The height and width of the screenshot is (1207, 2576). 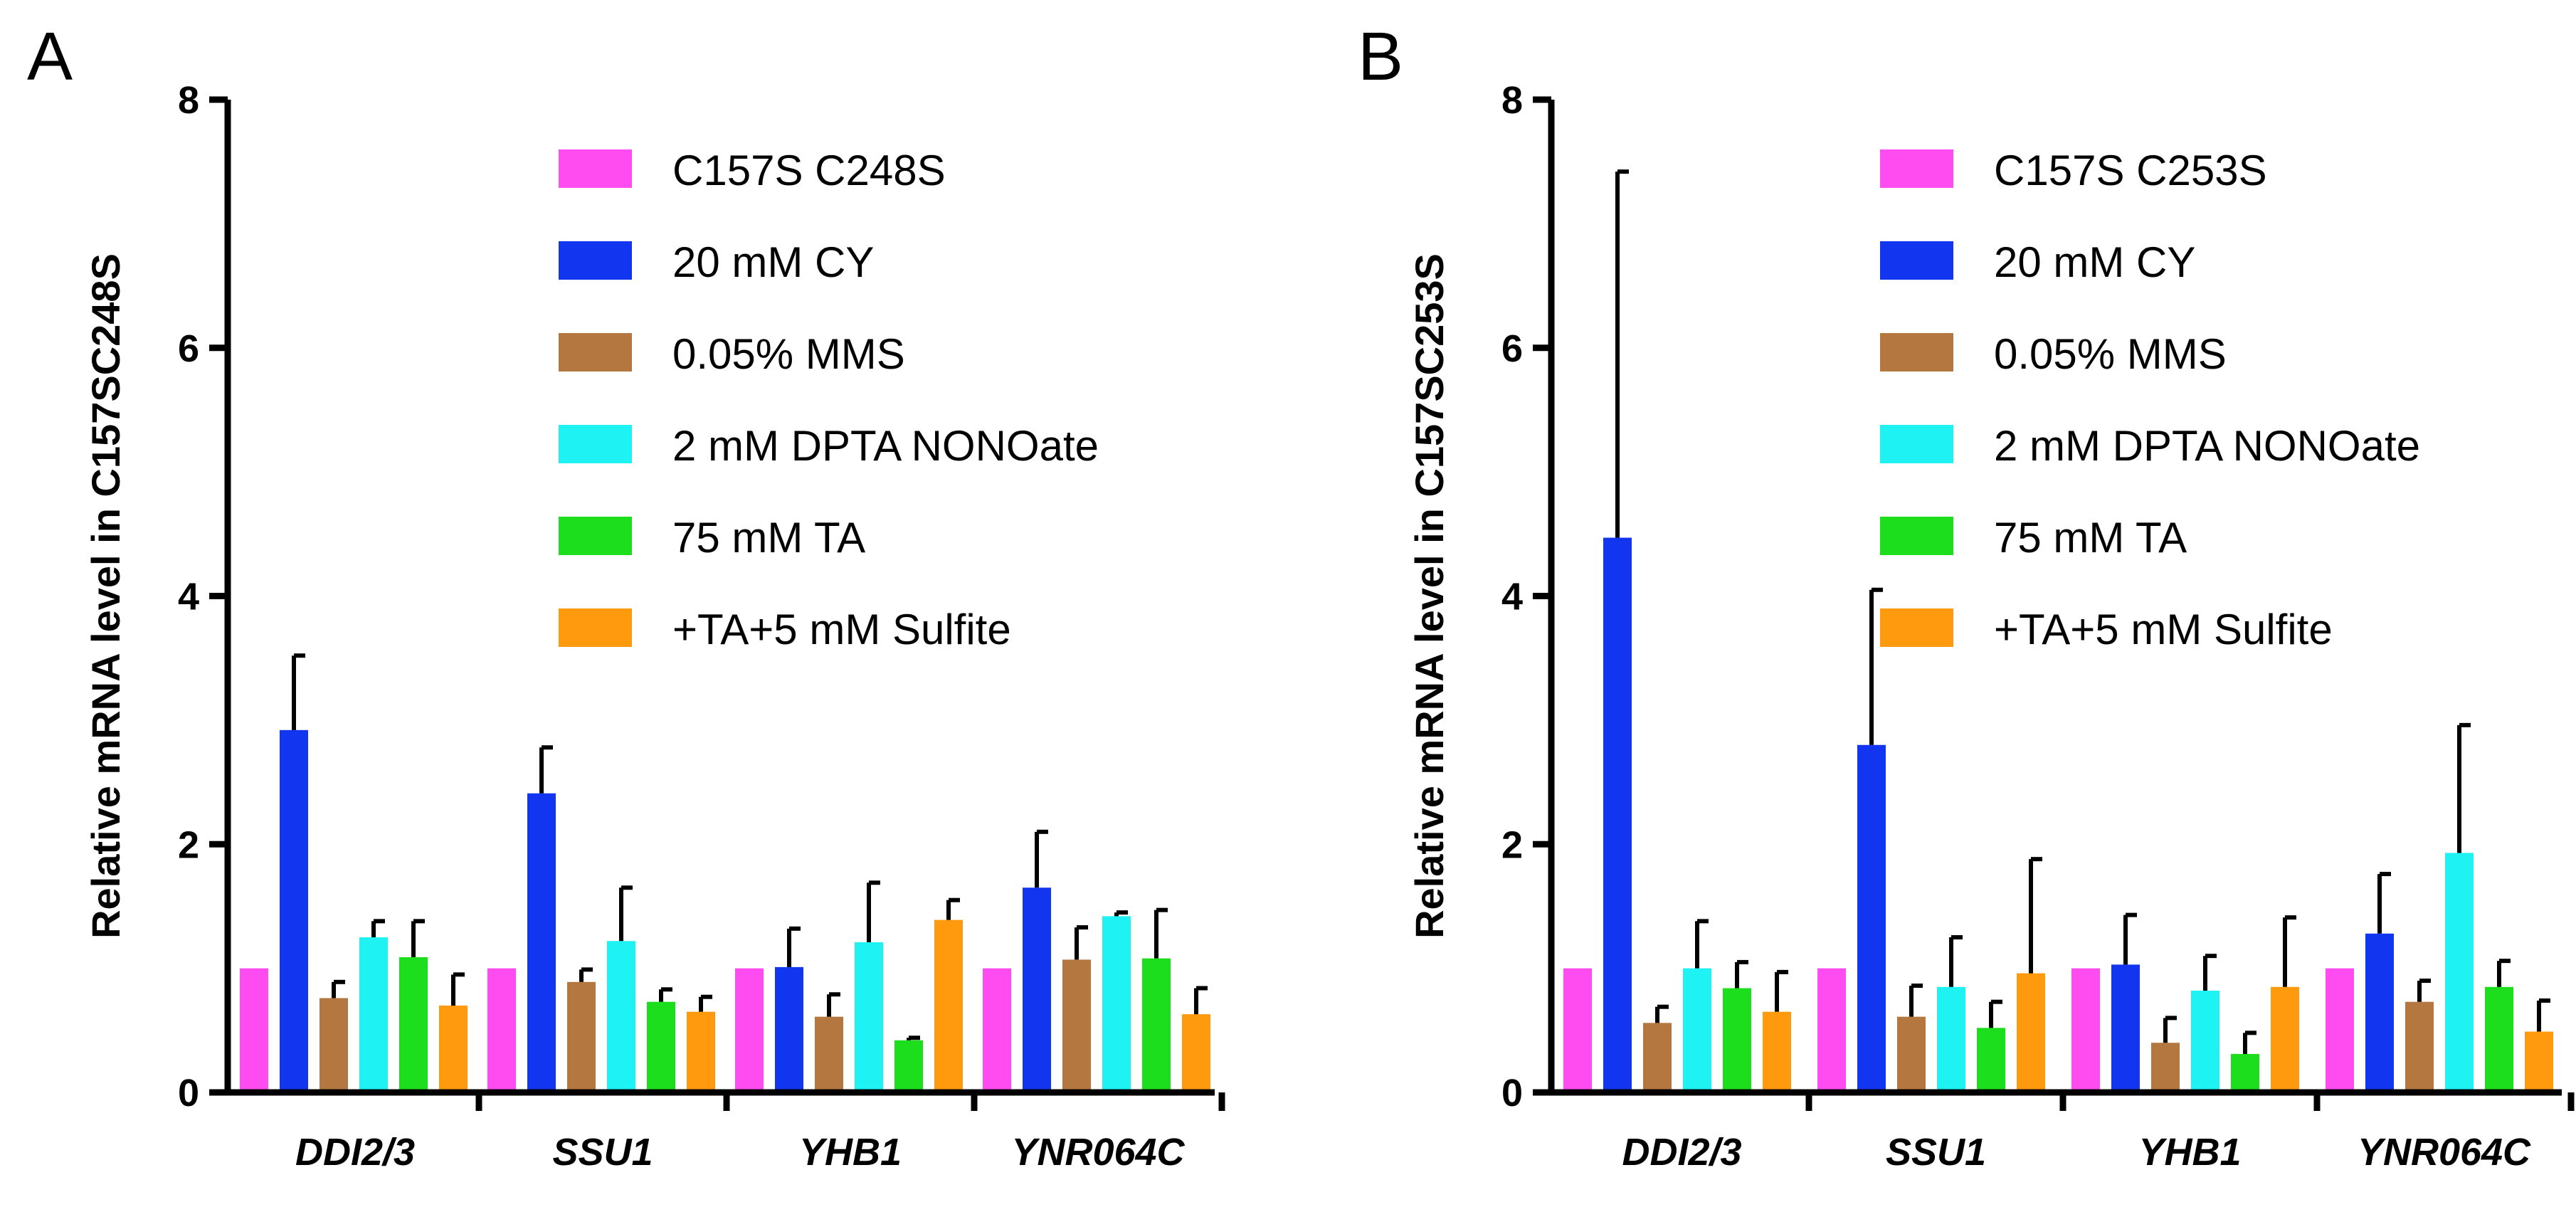 What do you see at coordinates (1380, 57) in the screenshot?
I see `panel-label: B` at bounding box center [1380, 57].